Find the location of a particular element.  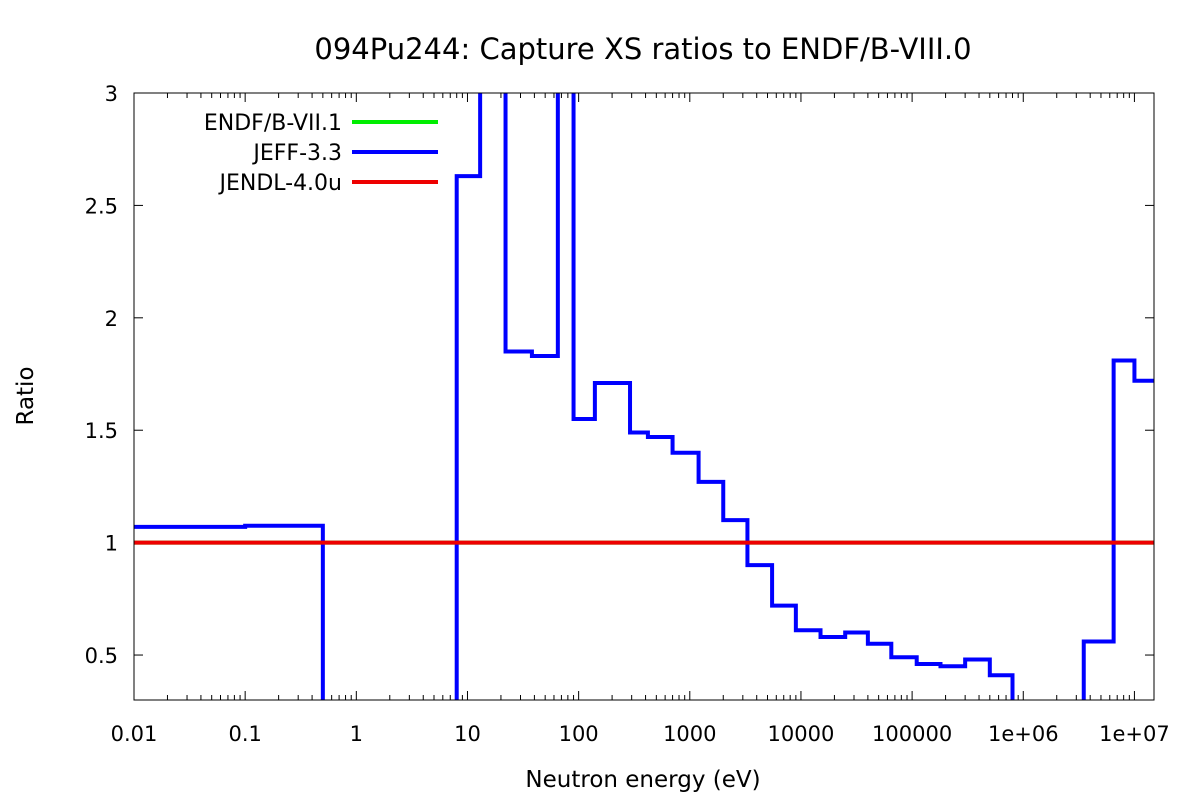

y-tick-label: 2.5 is located at coordinates (101, 206).